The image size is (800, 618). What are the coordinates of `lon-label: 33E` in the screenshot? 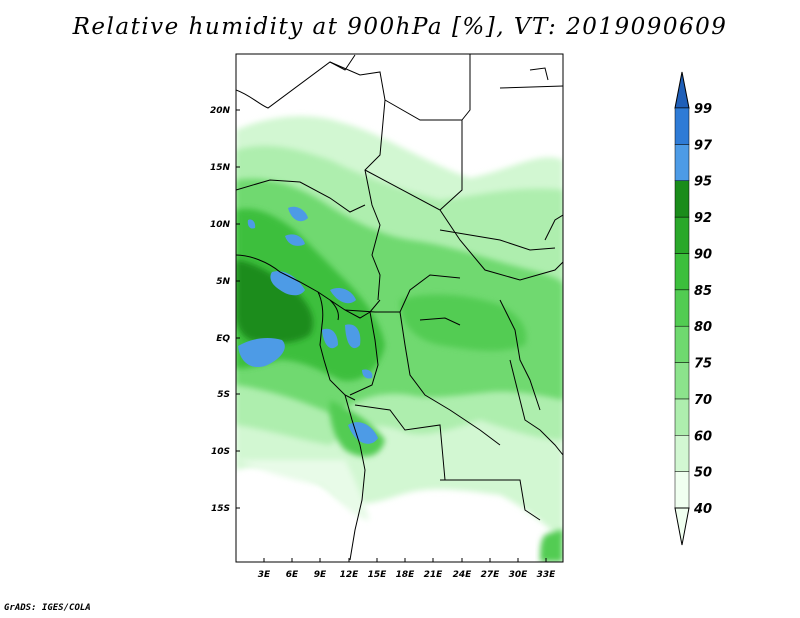 It's located at (547, 575).